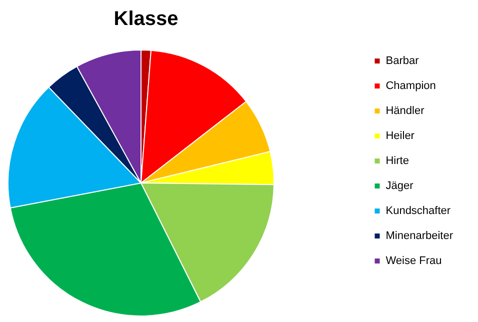 This screenshot has width=478, height=322. What do you see at coordinates (405, 111) in the screenshot?
I see `legend-label: Händler` at bounding box center [405, 111].